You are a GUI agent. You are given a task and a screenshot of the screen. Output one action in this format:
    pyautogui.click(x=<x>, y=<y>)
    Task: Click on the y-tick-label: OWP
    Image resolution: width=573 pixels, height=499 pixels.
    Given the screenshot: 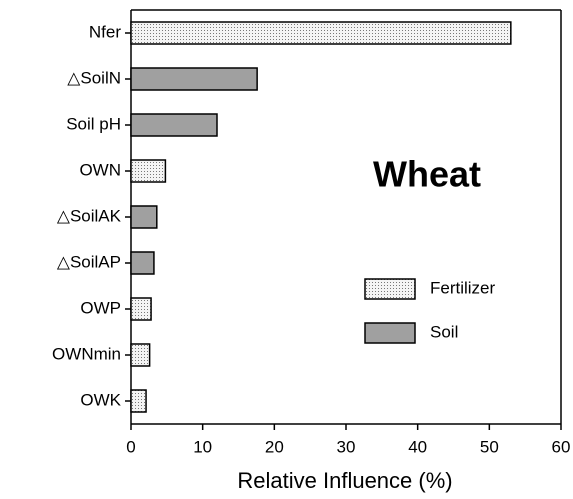 What is the action you would take?
    pyautogui.click(x=100, y=307)
    